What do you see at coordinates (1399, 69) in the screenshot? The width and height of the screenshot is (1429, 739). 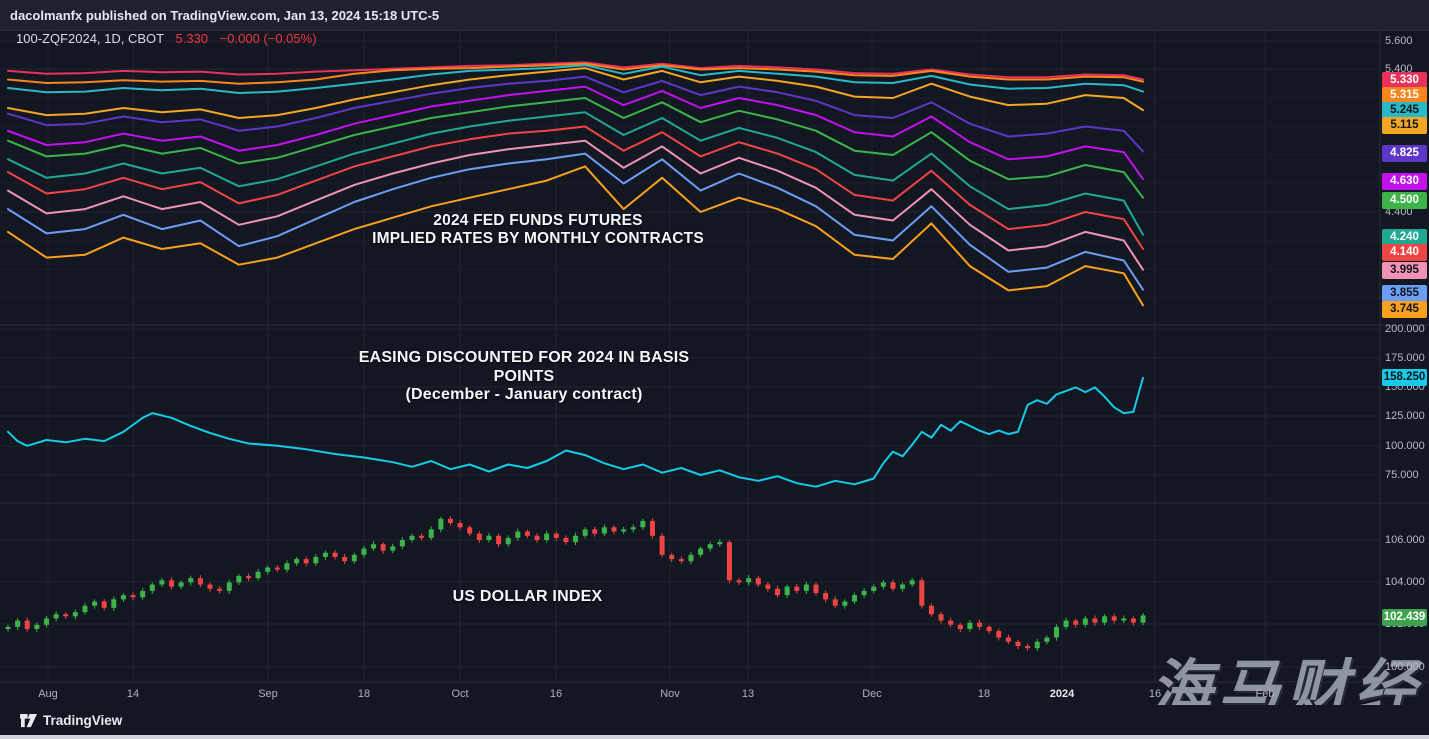 I see `price-axis-label: 5.400` at bounding box center [1399, 69].